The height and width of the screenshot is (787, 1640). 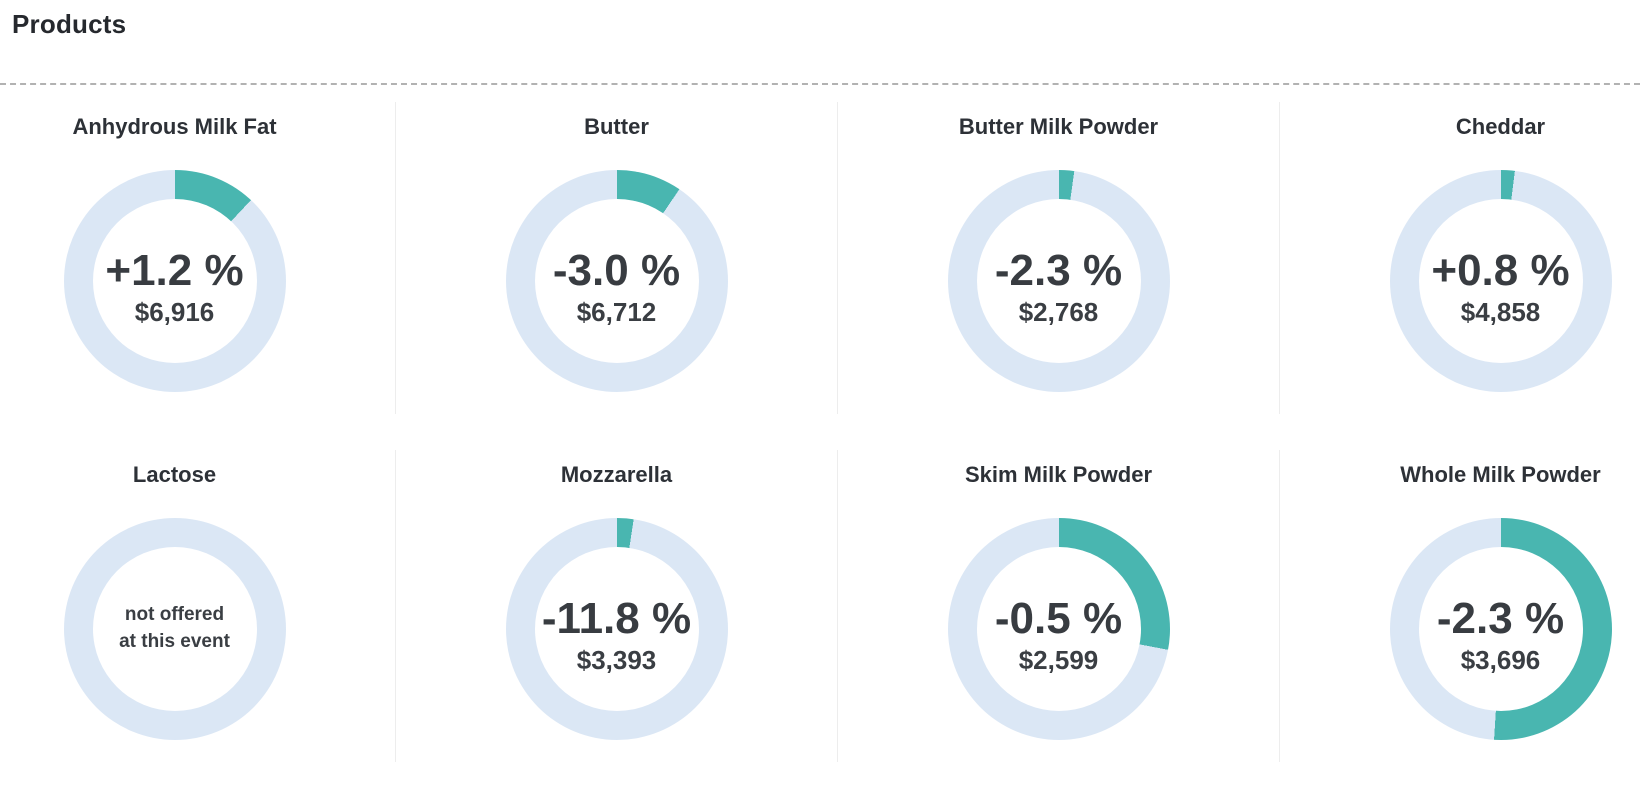 I want to click on donut-chart: -0.5 % $2,599 not offered at this event, so click(x=1058, y=629).